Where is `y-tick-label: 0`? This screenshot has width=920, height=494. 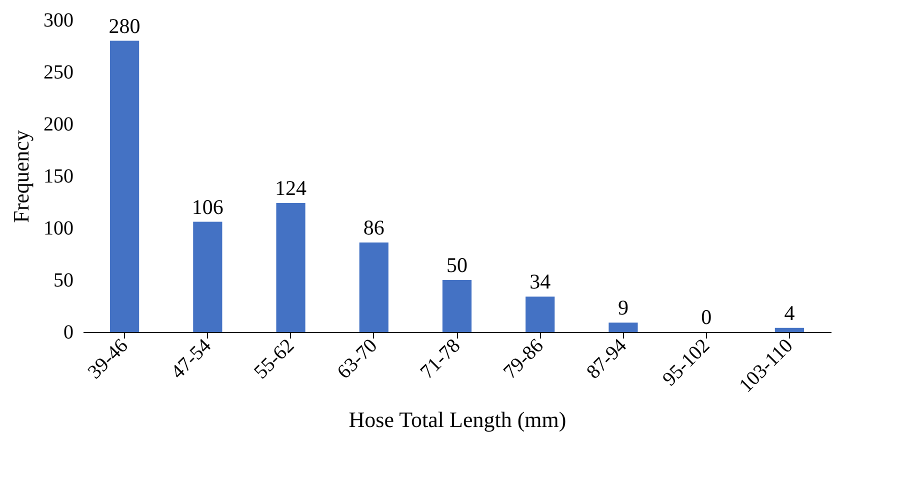 y-tick-label: 0 is located at coordinates (69, 333).